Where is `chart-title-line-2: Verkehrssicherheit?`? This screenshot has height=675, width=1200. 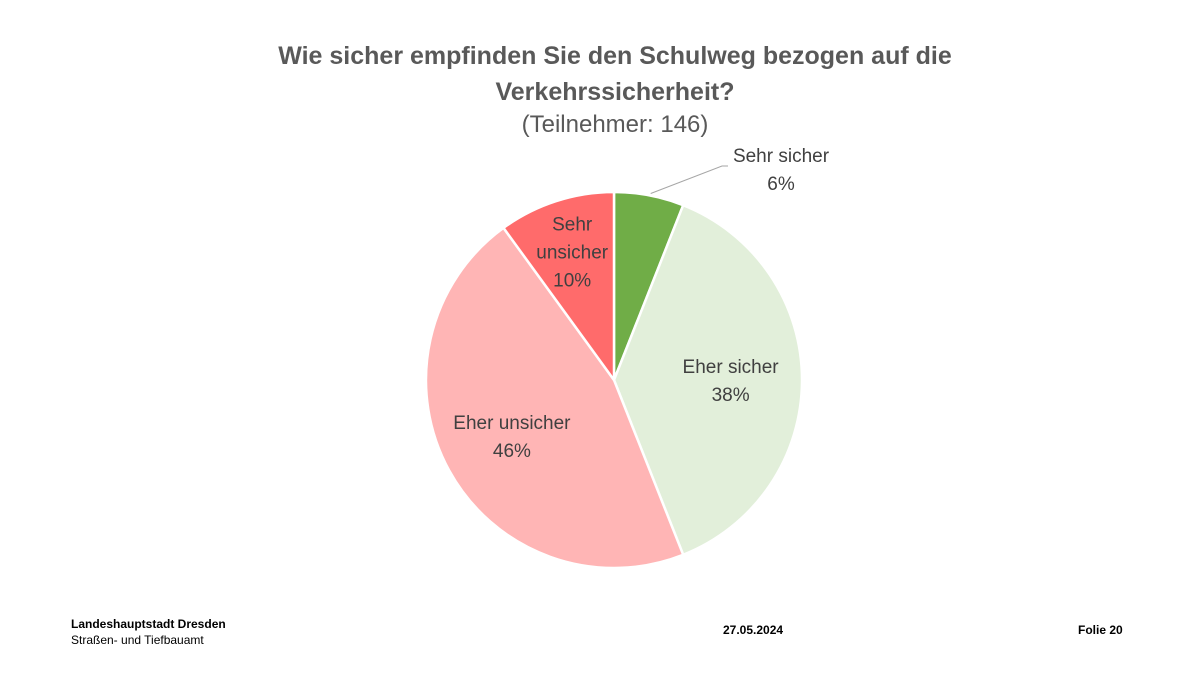 chart-title-line-2: Verkehrssicherheit? is located at coordinates (615, 92).